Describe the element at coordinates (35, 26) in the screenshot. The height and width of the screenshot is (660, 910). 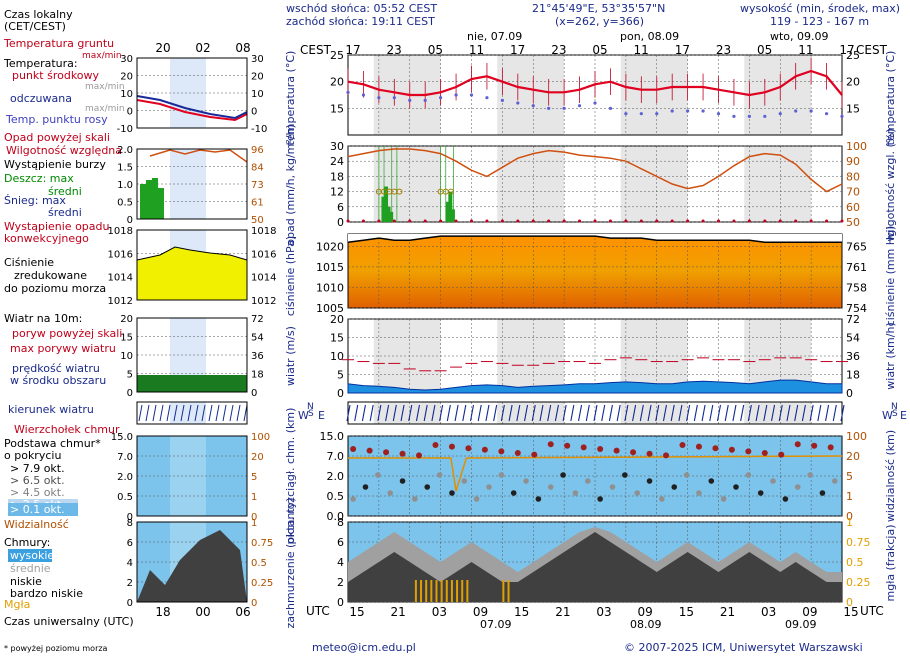
I see `legend-local-time2: (CET/CEST)` at that location.